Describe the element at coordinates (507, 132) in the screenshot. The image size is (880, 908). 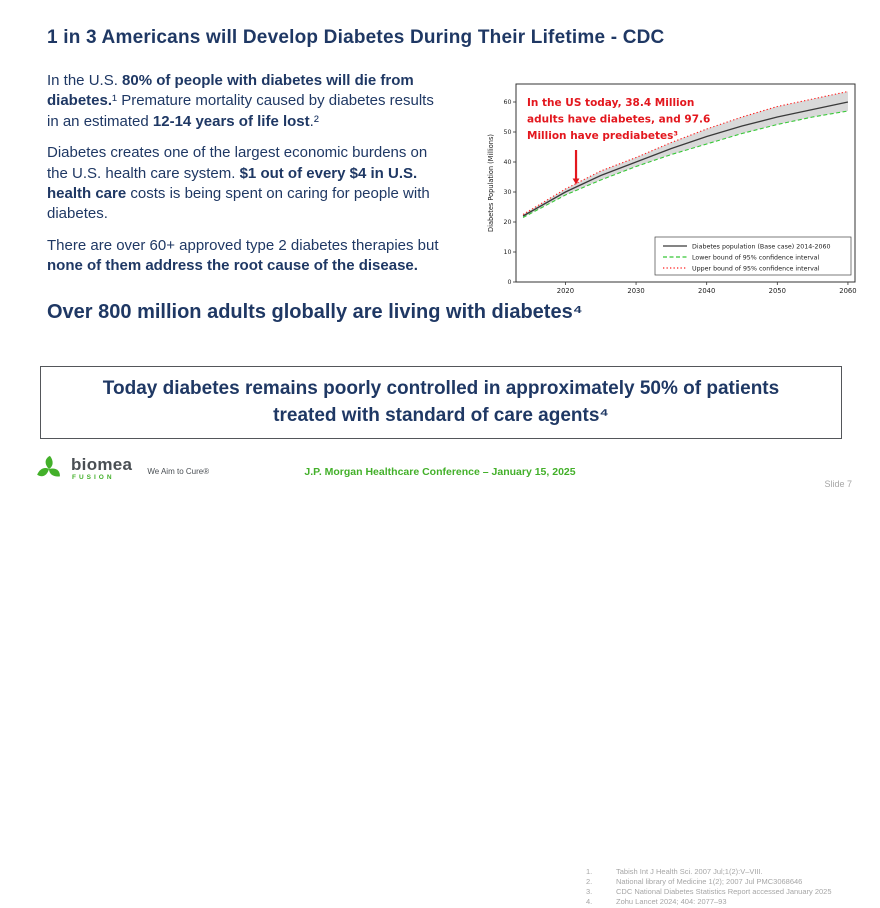
I see `svg-text: 50` at that location.